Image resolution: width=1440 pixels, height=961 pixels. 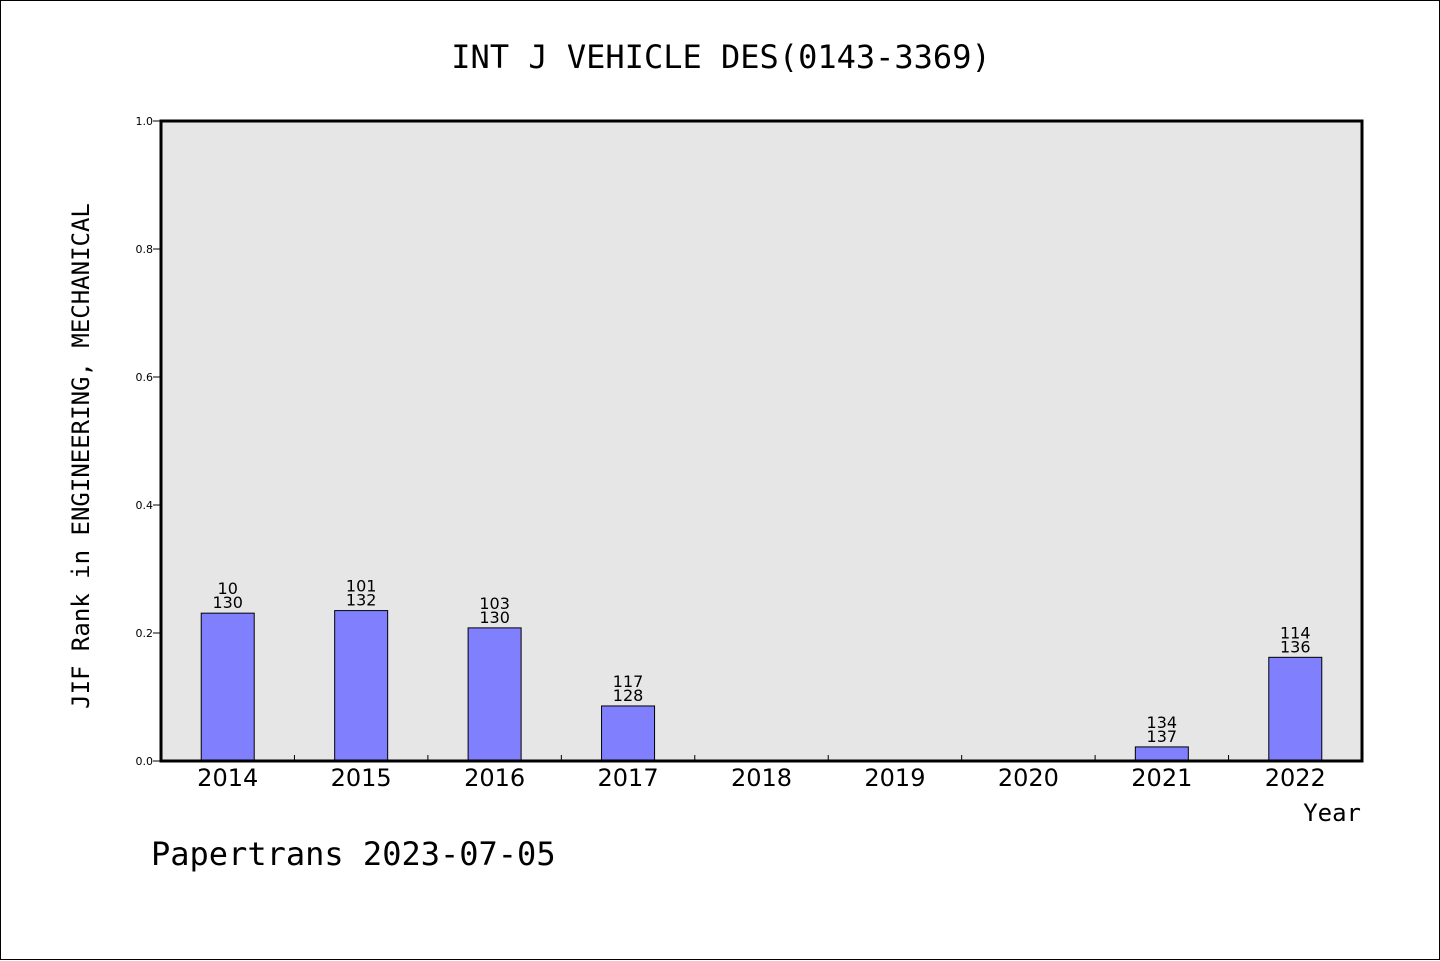 What do you see at coordinates (353, 854) in the screenshot?
I see `footer-text: Papertrans 2023-07-05` at bounding box center [353, 854].